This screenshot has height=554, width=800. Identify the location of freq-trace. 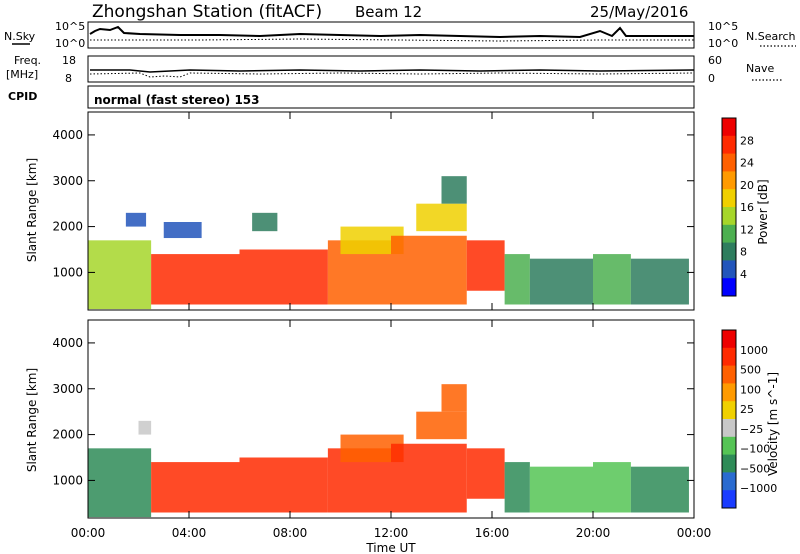
(392, 71).